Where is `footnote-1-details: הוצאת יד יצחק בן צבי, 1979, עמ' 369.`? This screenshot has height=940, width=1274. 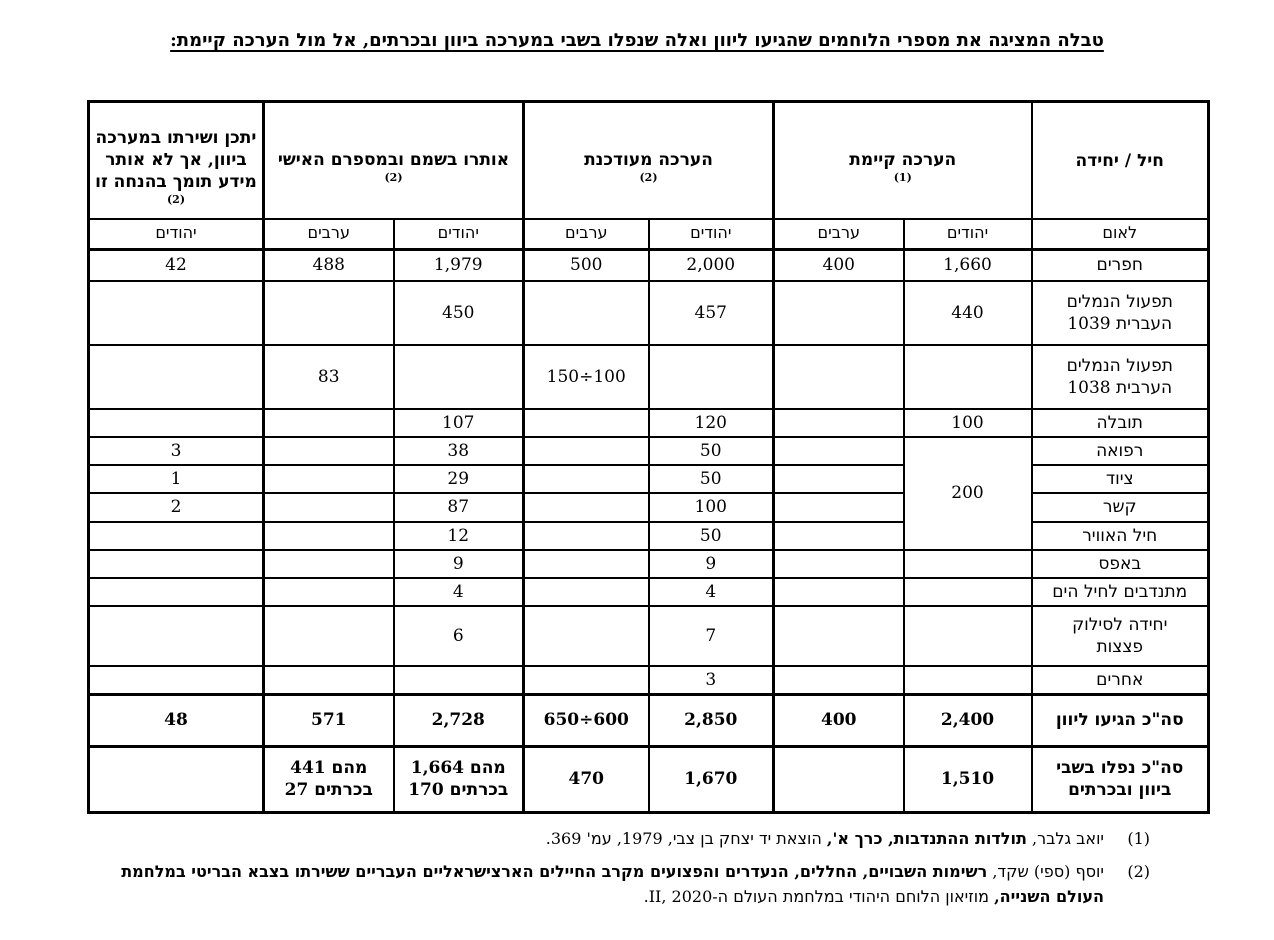 footnote-1-details: הוצאת יד יצחק בן צבי, 1979, עמ' 369. is located at coordinates (686, 838).